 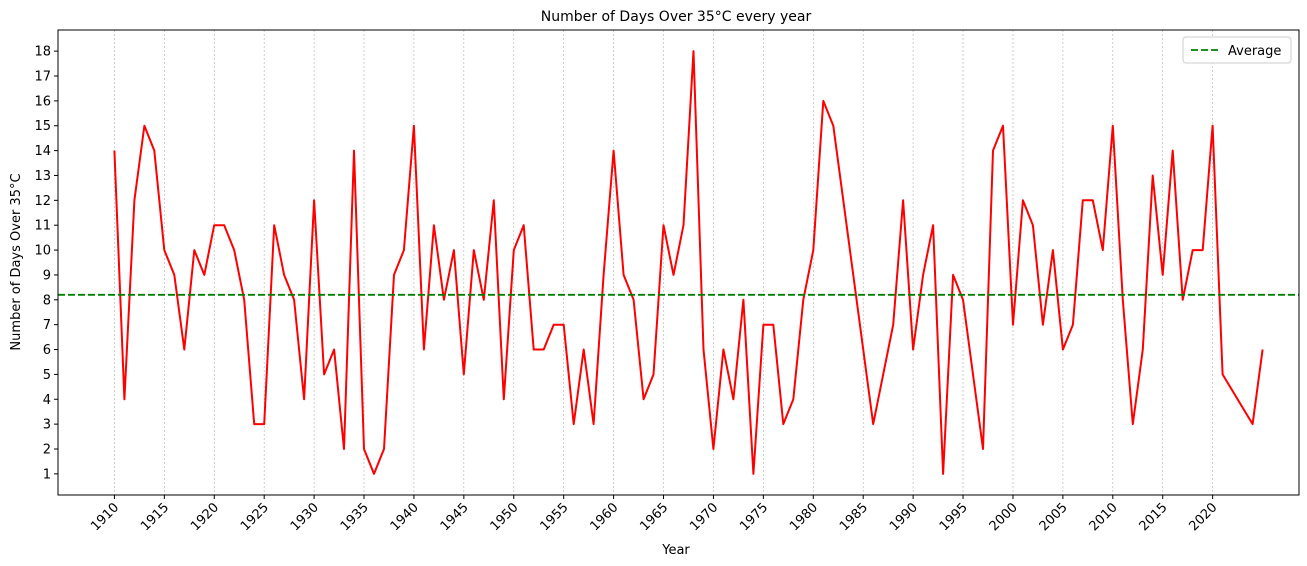 I want to click on y-tick-label: 7, so click(x=47, y=325).